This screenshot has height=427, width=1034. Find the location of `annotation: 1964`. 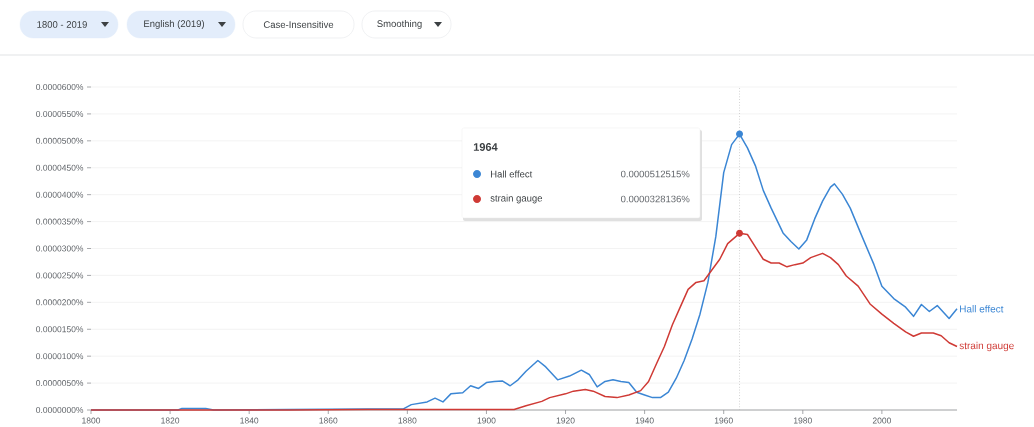

annotation: 1964 is located at coordinates (485, 147).